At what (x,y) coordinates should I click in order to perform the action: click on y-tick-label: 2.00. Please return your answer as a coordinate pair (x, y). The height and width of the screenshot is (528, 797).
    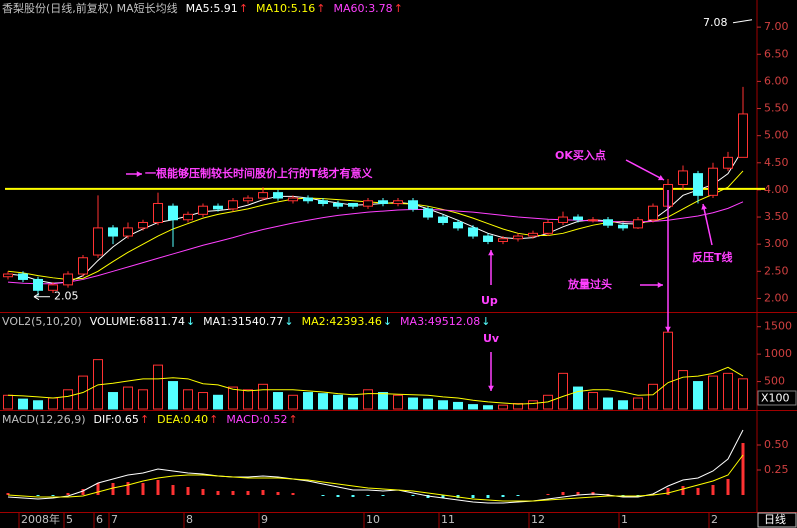
    Looking at the image, I should click on (776, 297).